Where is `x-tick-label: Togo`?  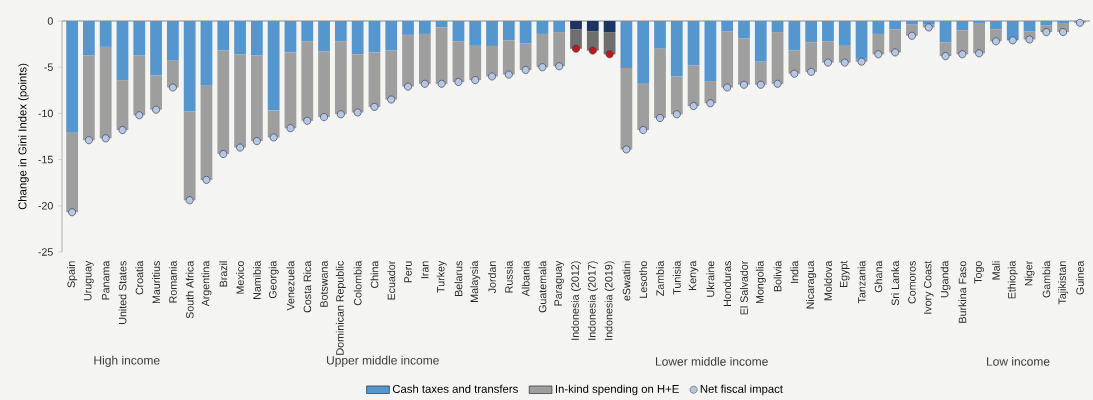
x-tick-label: Togo is located at coordinates (979, 272).